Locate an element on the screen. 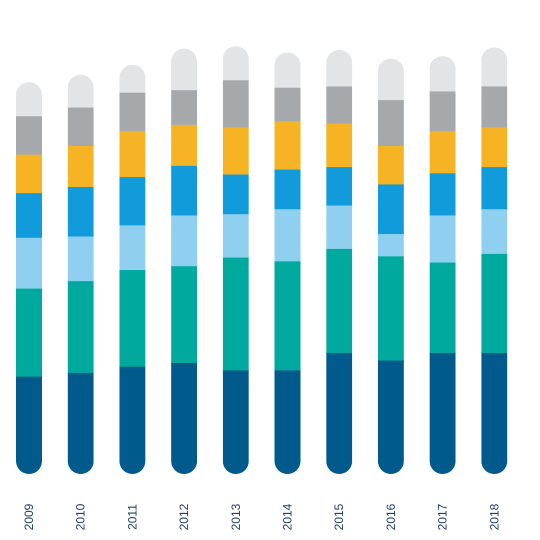  x-tick-label-2015: 2015 is located at coordinates (339, 516).